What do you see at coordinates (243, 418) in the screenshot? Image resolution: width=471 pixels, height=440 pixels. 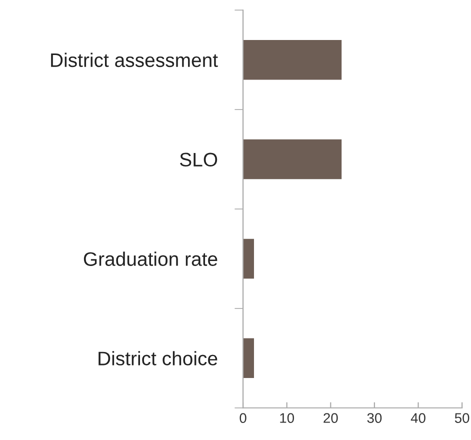 I see `x-tick-label: 0` at bounding box center [243, 418].